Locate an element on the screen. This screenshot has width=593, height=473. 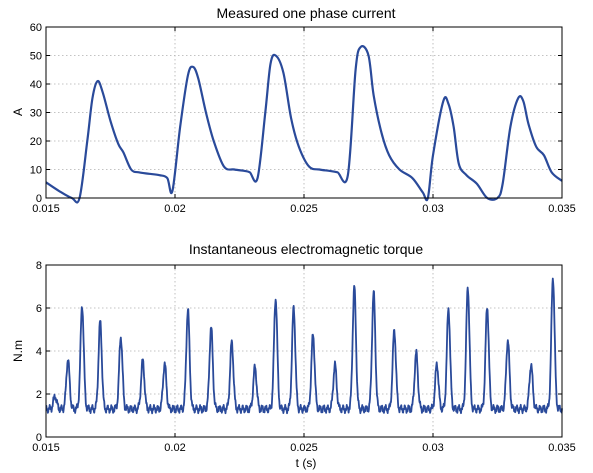
torque-x-tick-labels: 0.015 0.02 0.025 0.03 0.035 is located at coordinates (304, 448).